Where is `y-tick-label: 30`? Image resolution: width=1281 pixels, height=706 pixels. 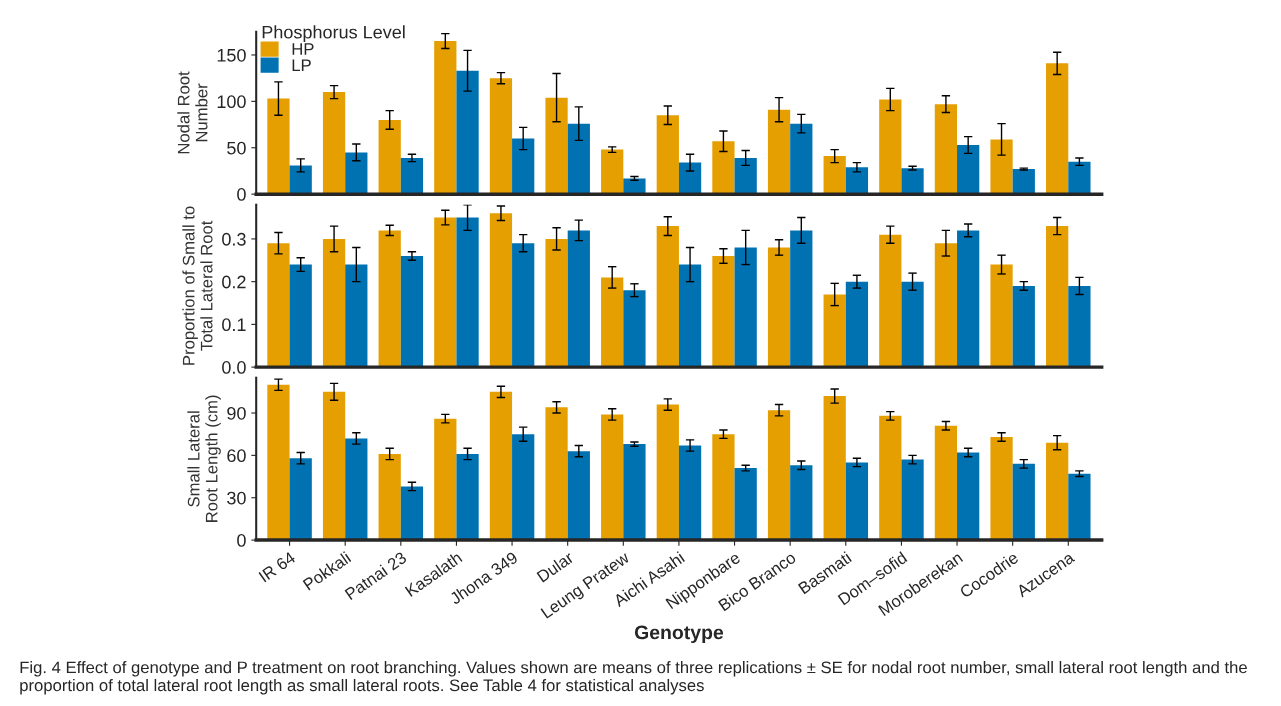 y-tick-label: 30 is located at coordinates (236, 498).